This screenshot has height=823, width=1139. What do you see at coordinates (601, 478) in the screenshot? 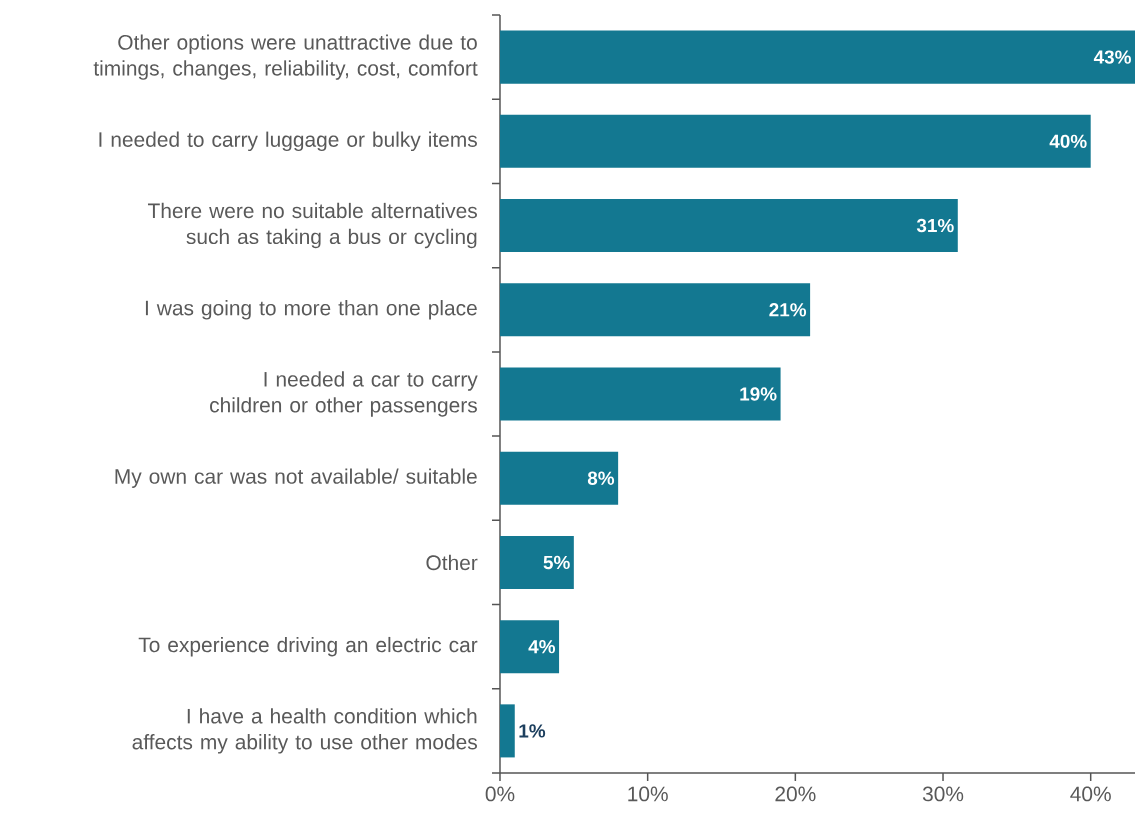
I see `data-label: 8%` at bounding box center [601, 478].